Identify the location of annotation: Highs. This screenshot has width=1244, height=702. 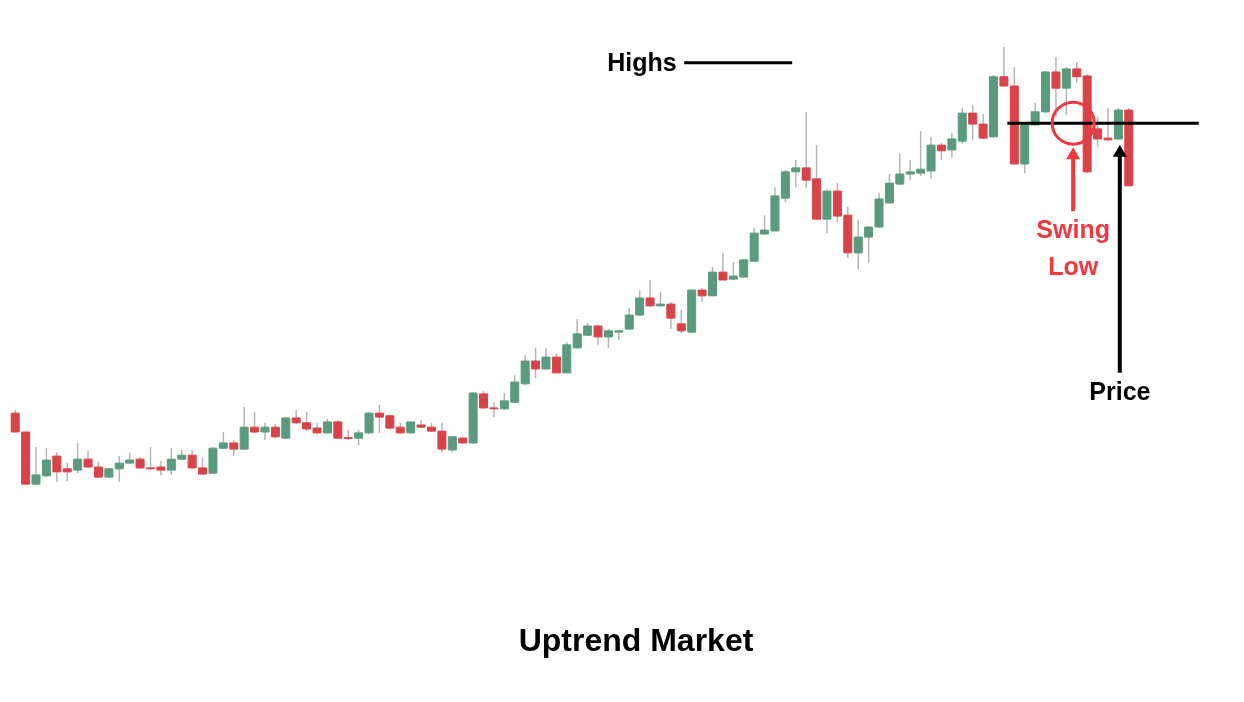
(642, 62).